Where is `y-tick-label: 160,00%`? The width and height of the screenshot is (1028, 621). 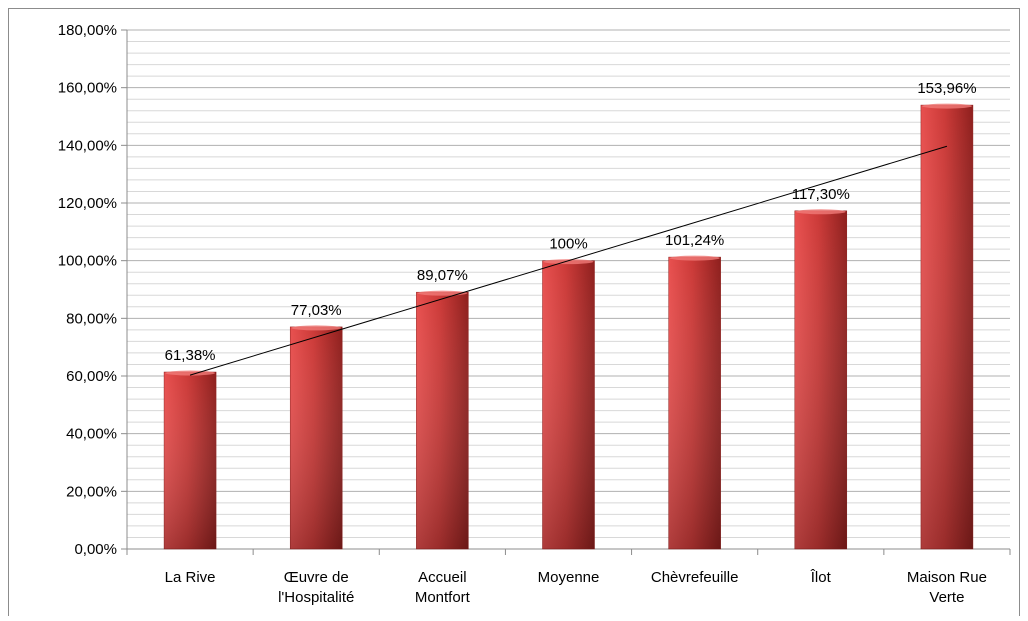
y-tick-label: 160,00% is located at coordinates (87, 88).